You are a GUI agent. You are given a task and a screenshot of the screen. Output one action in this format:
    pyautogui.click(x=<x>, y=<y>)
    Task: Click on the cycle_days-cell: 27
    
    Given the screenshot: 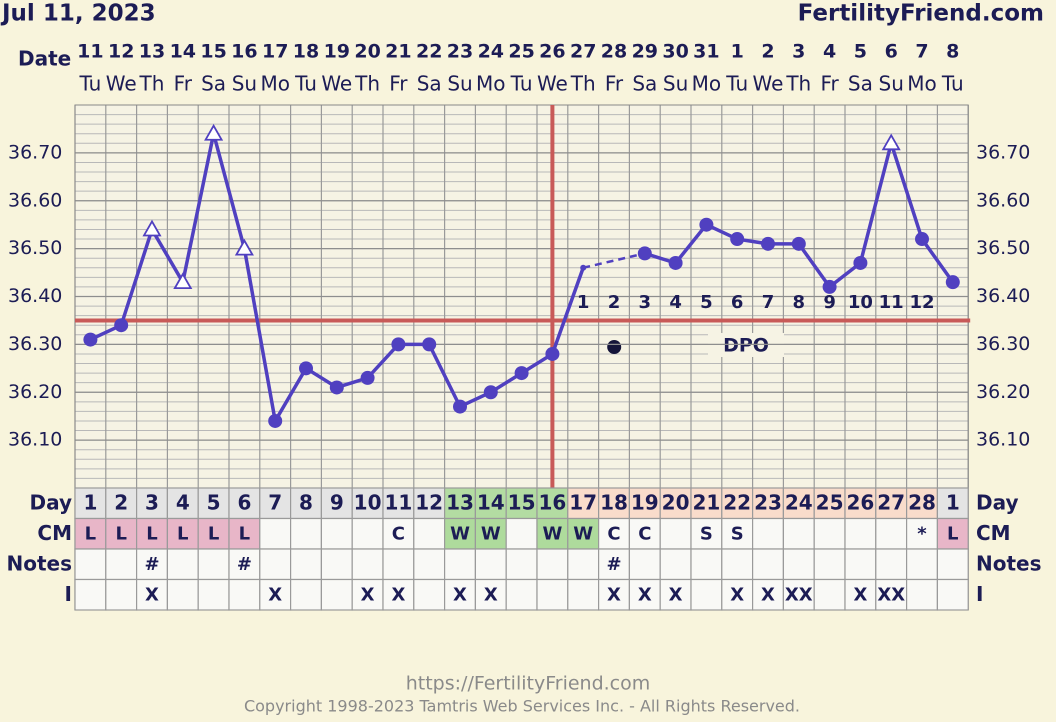 What is the action you would take?
    pyautogui.click(x=891, y=503)
    